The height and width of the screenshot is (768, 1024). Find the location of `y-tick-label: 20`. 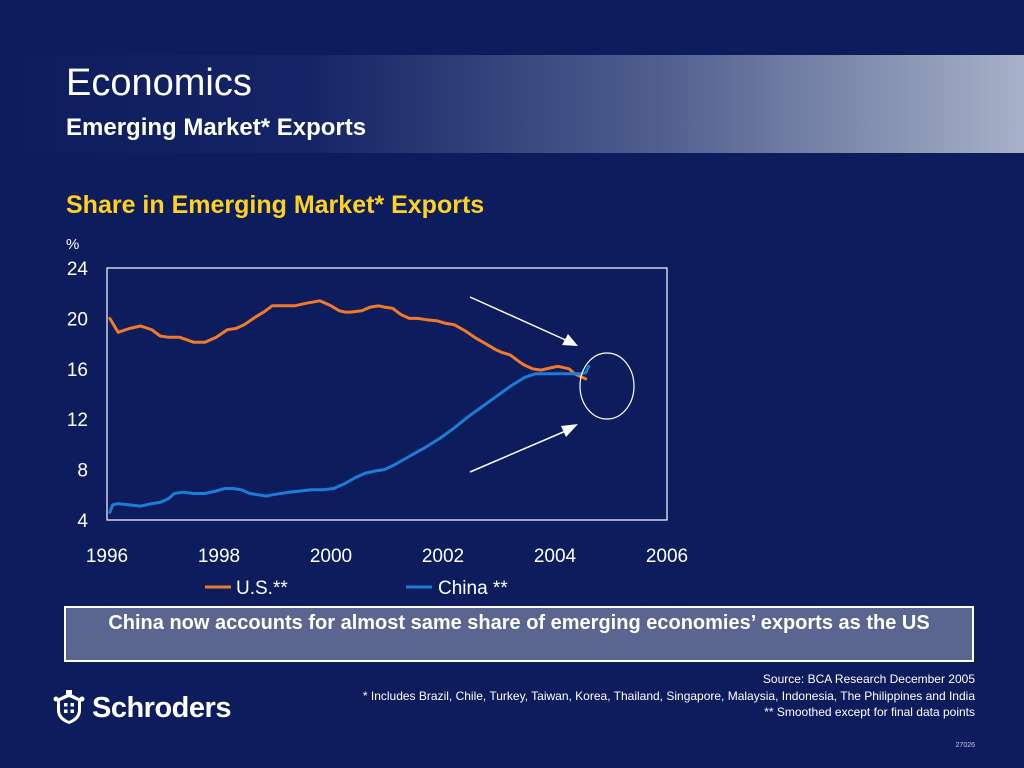

y-tick-label: 20 is located at coordinates (77, 319).